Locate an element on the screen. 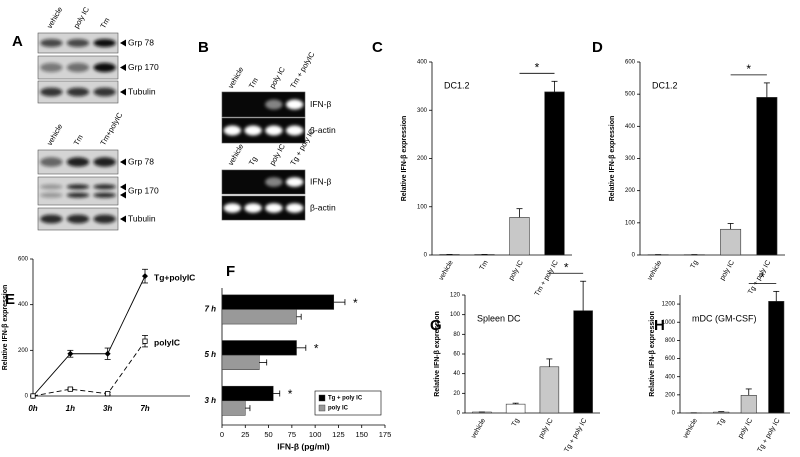  lane-label: poly IC is located at coordinates (82, 17).